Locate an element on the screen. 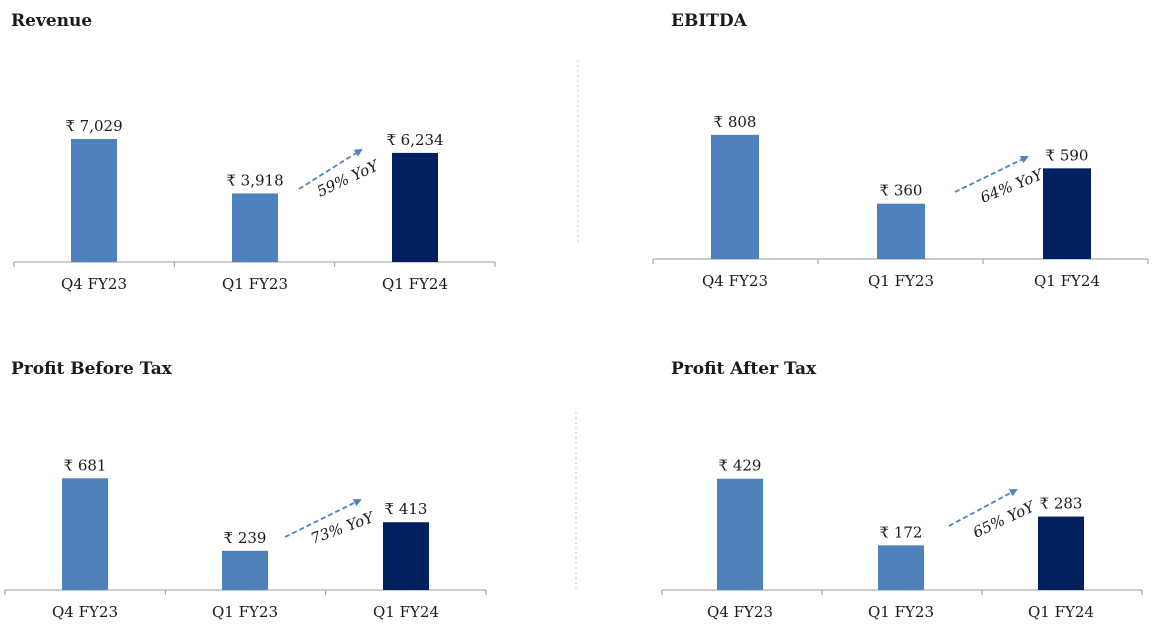 Image resolution: width=1158 pixels, height=643 pixels. data-label: ₹ 590 is located at coordinates (1067, 155).